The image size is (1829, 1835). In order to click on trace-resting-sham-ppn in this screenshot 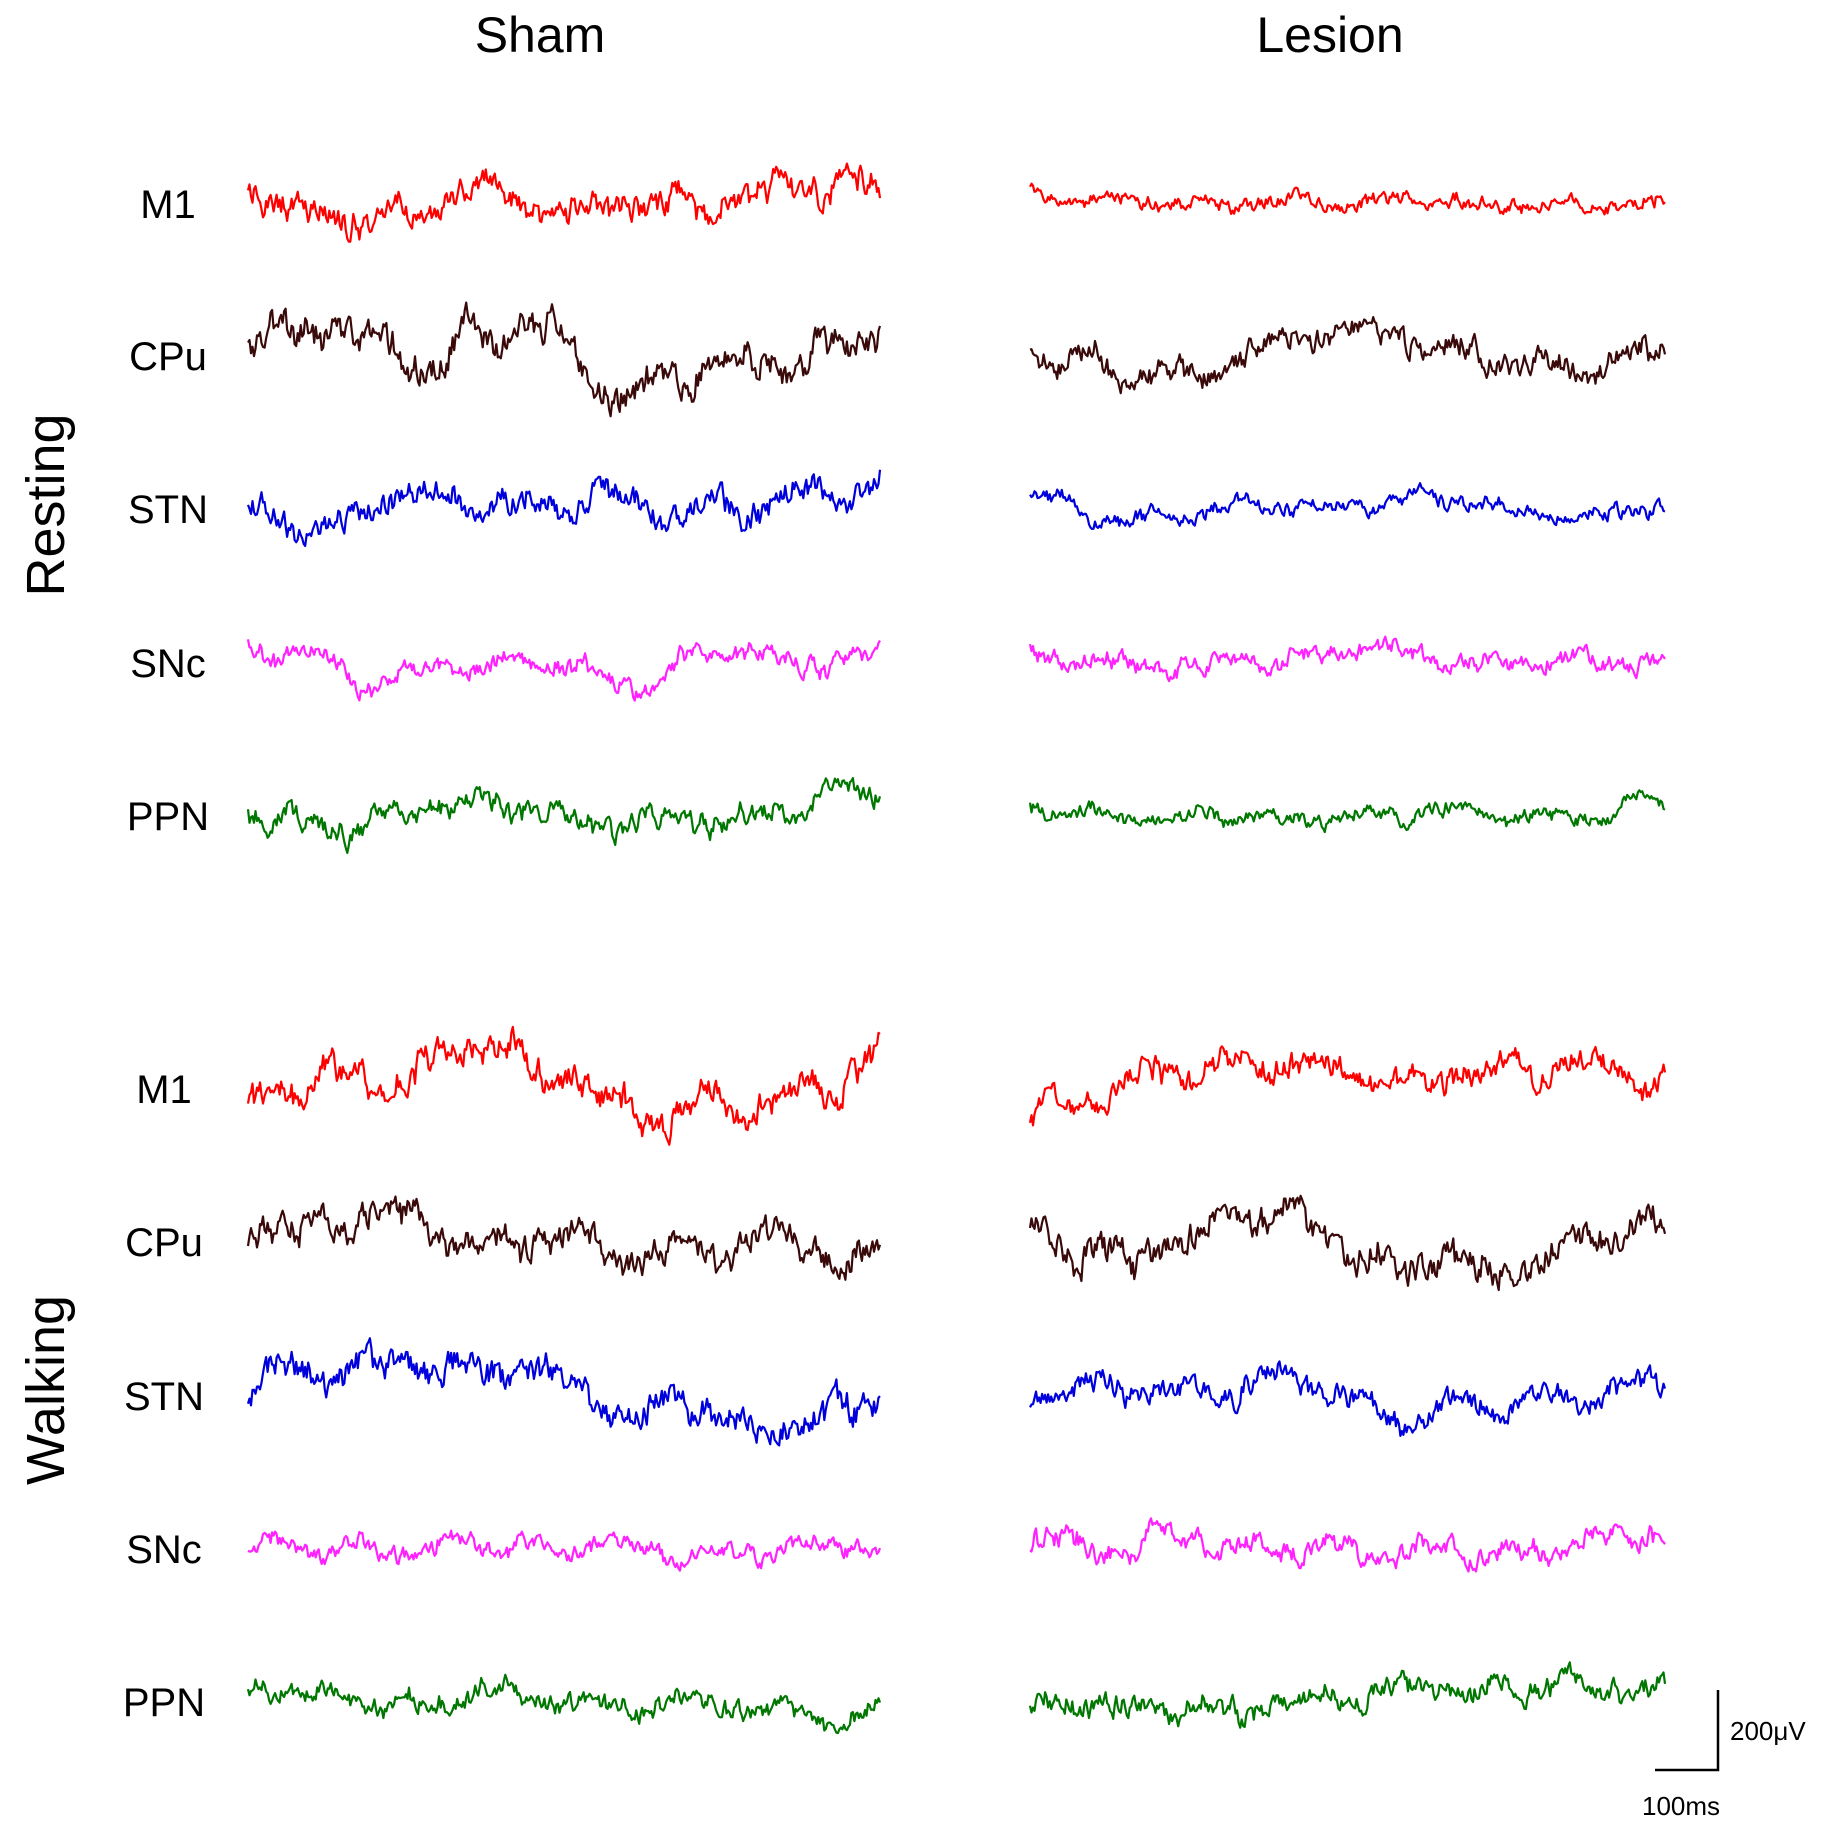, I will do `click(564, 815)`.